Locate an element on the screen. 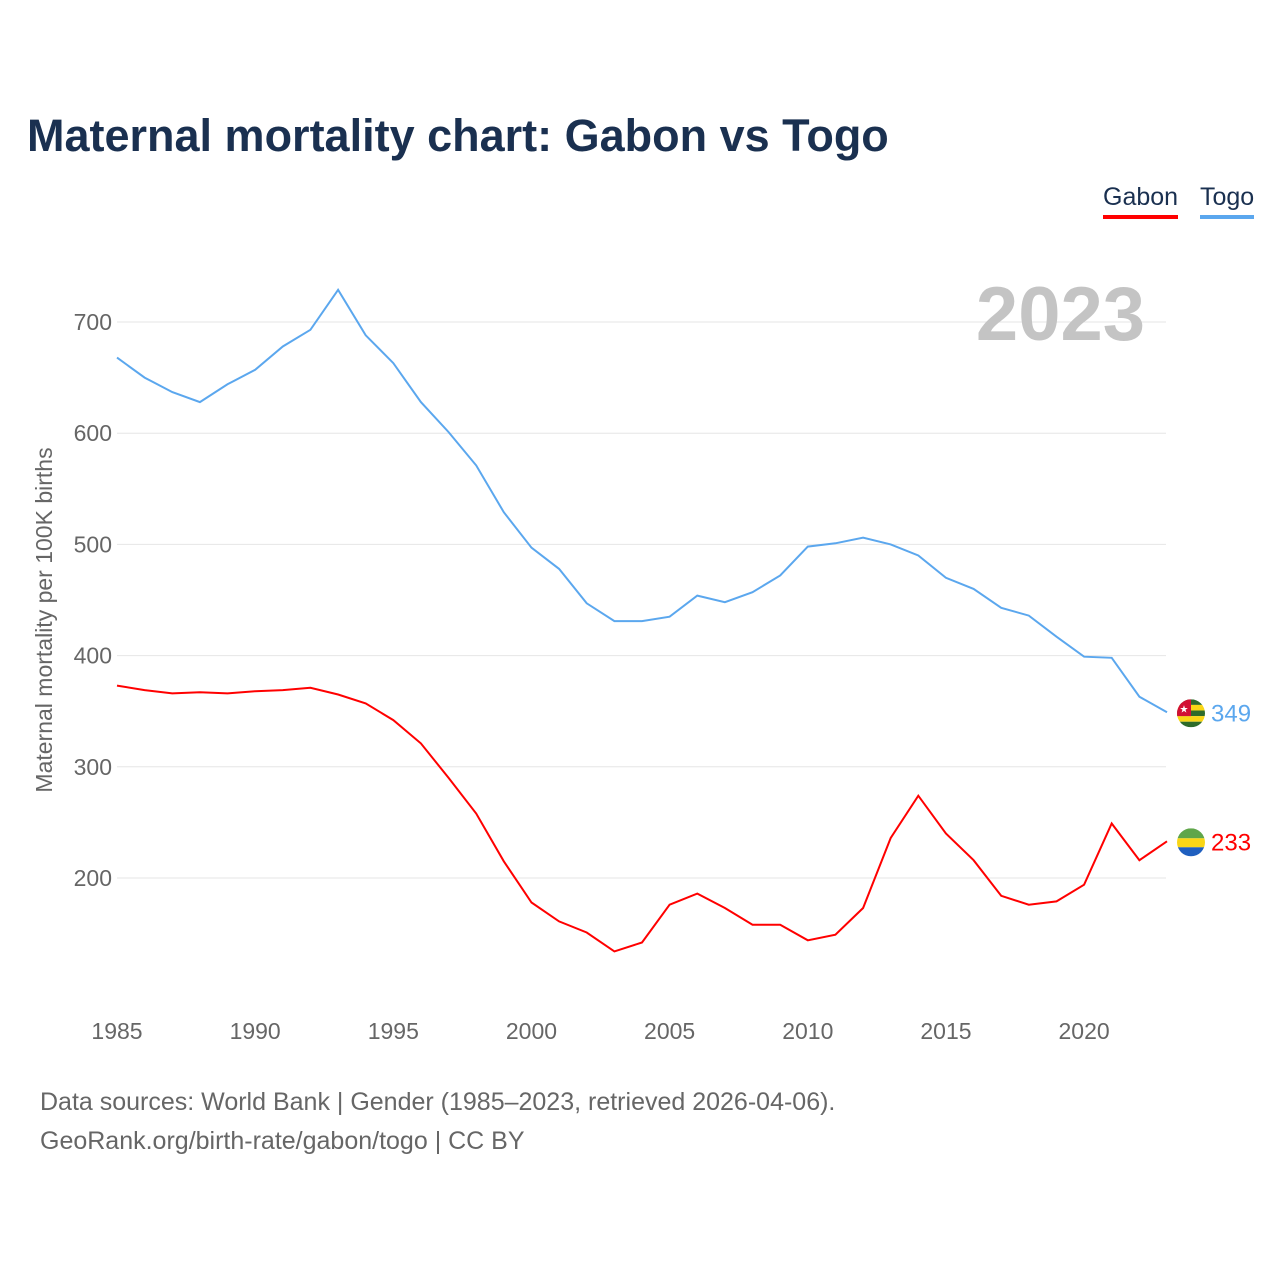 The height and width of the screenshot is (1280, 1280). y-tick-label: 200 is located at coordinates (93, 878).